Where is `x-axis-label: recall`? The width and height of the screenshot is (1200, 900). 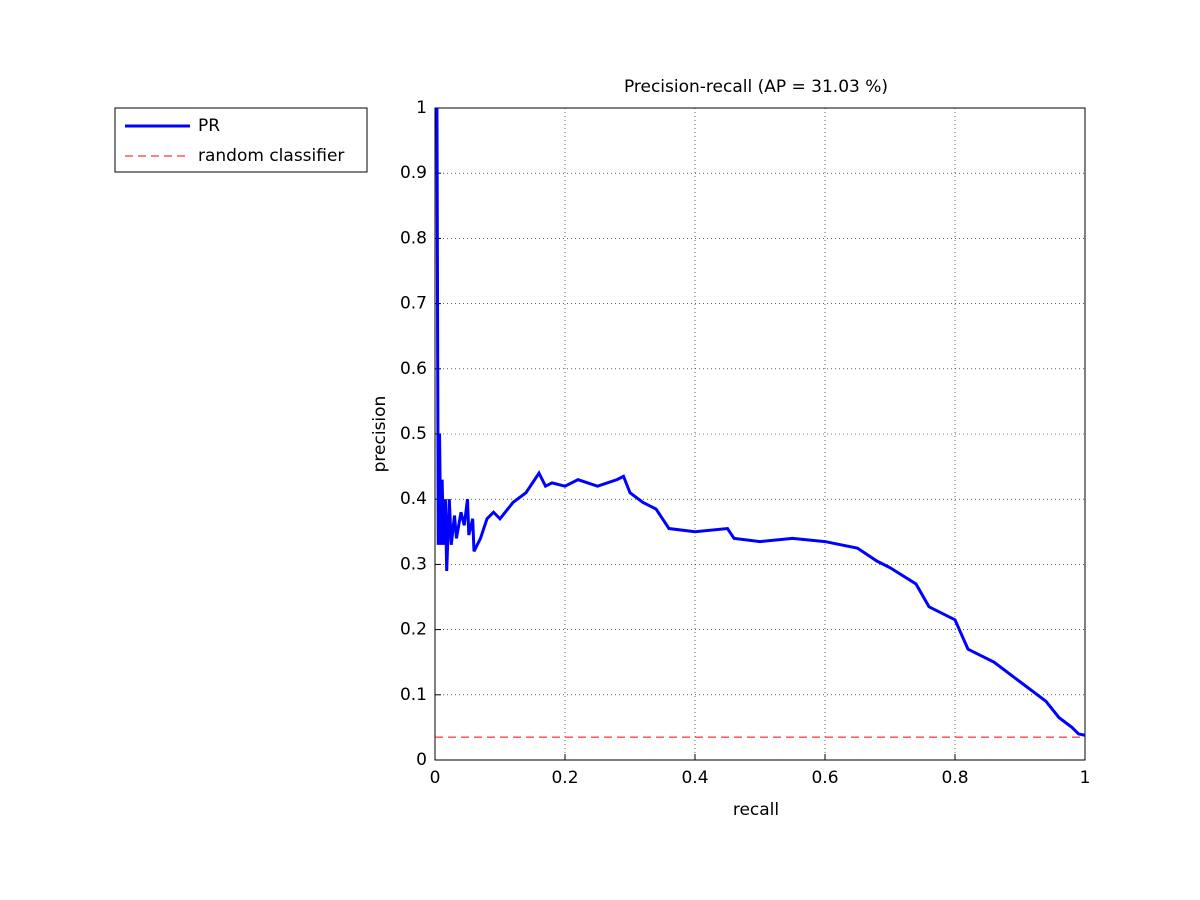 x-axis-label: recall is located at coordinates (756, 810).